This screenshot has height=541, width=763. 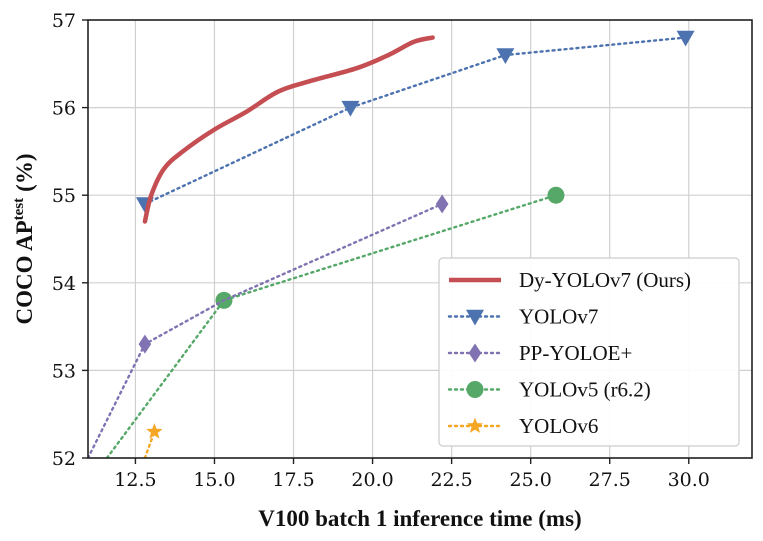 What do you see at coordinates (64, 371) in the screenshot?
I see `y-tick-label: 53` at bounding box center [64, 371].